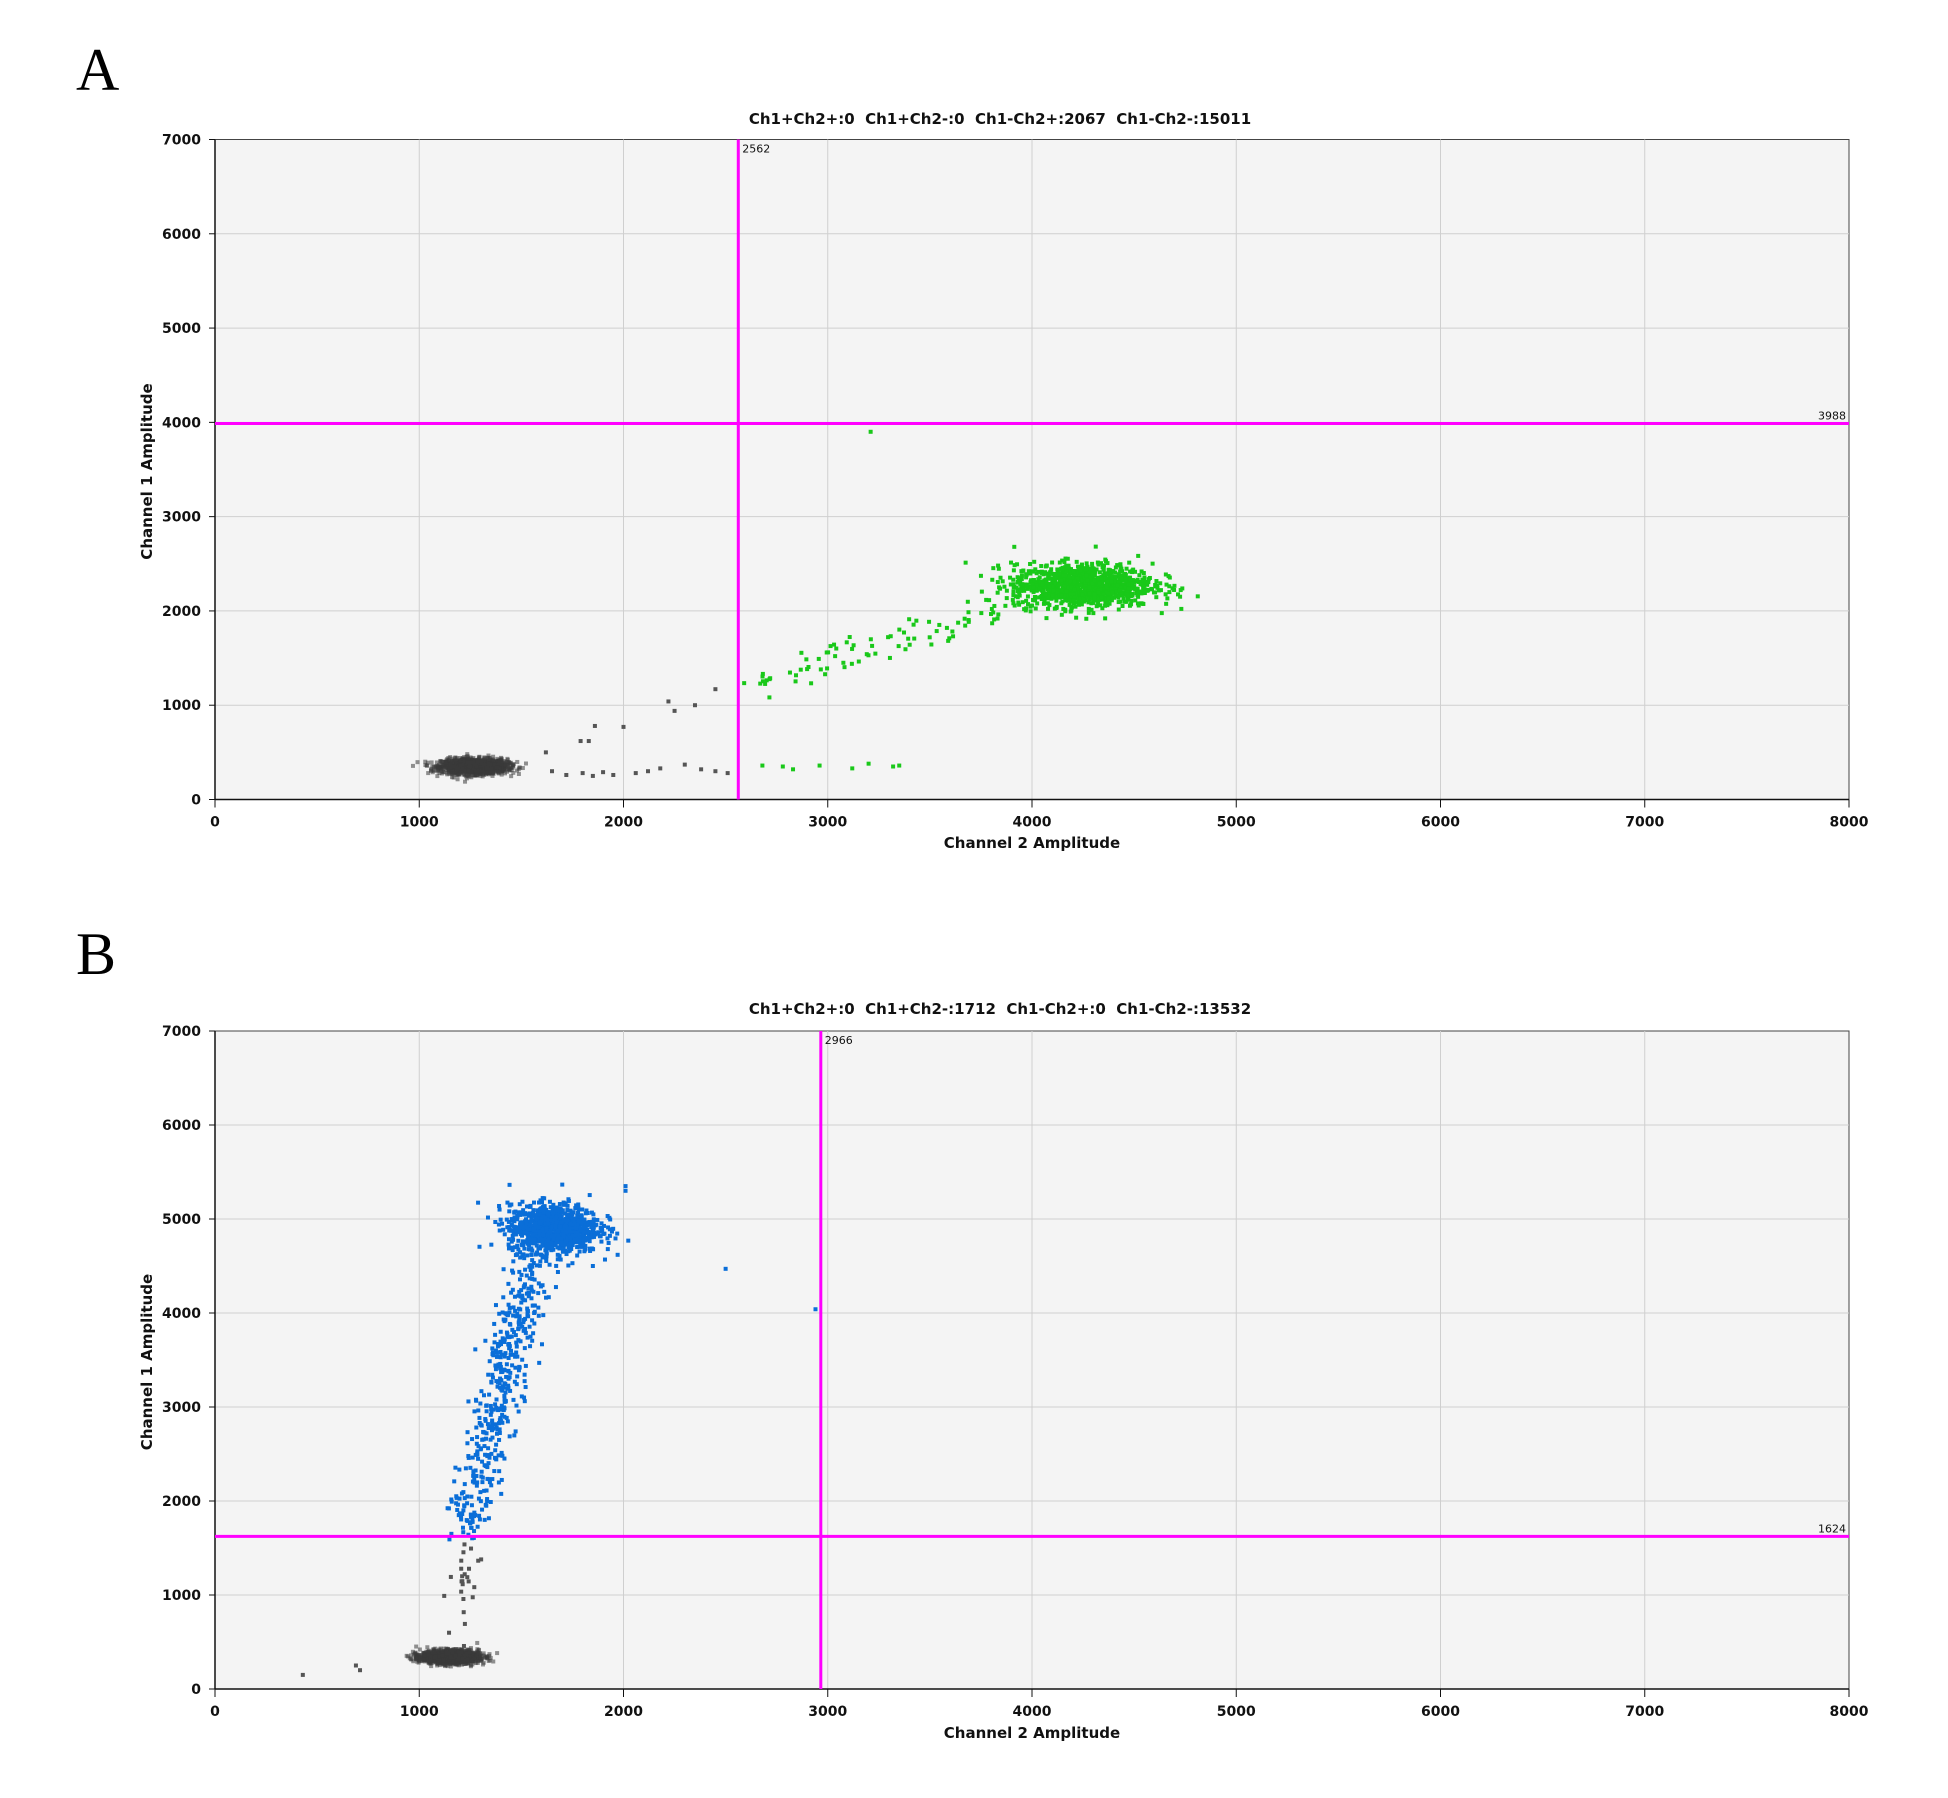 The width and height of the screenshot is (1948, 1798). Describe the element at coordinates (181, 612) in the screenshot. I see `y-tick-label: 2000` at that location.